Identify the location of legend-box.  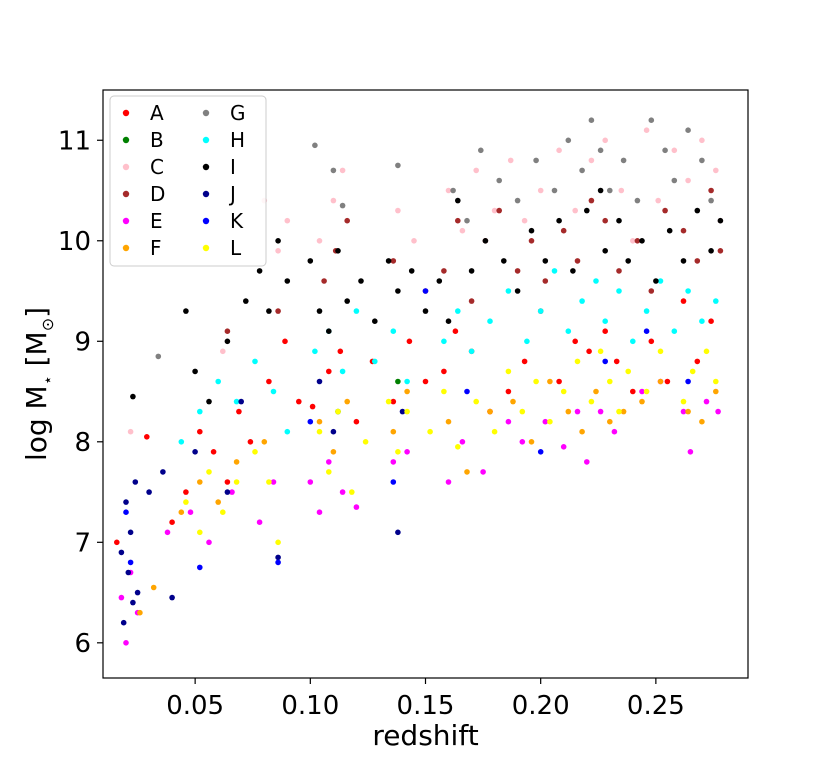
(188, 181).